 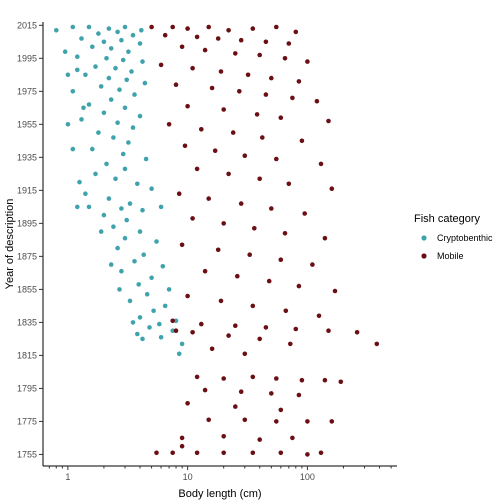 What do you see at coordinates (424, 238) in the screenshot?
I see `legend-key-cryptobenthic` at bounding box center [424, 238].